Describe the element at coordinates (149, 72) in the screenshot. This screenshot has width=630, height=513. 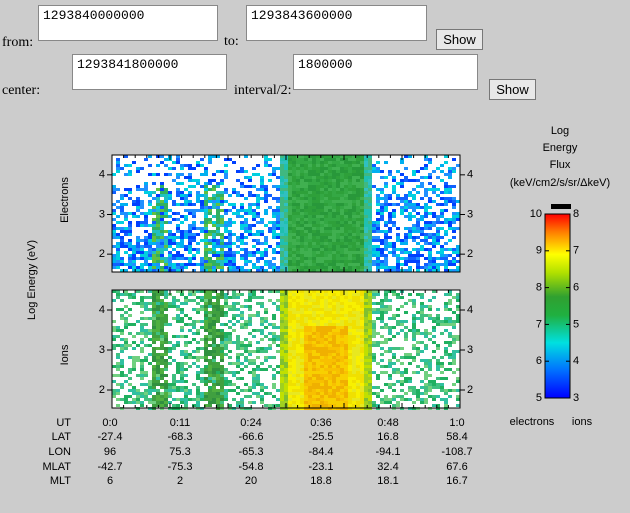
I see `center-input: 1293841800000` at that location.